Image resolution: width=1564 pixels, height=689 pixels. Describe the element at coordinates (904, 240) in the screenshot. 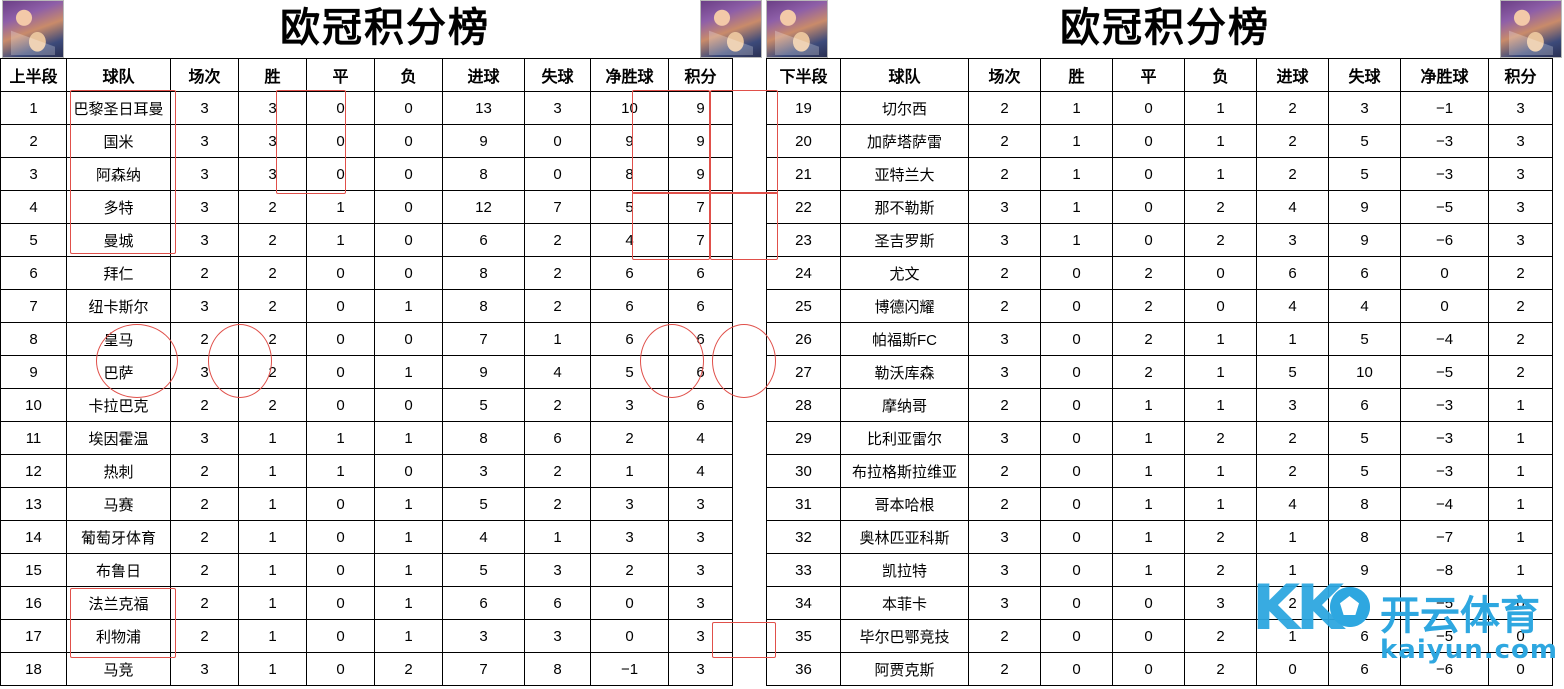

I see `cell-team: 圣吉罗斯` at that location.